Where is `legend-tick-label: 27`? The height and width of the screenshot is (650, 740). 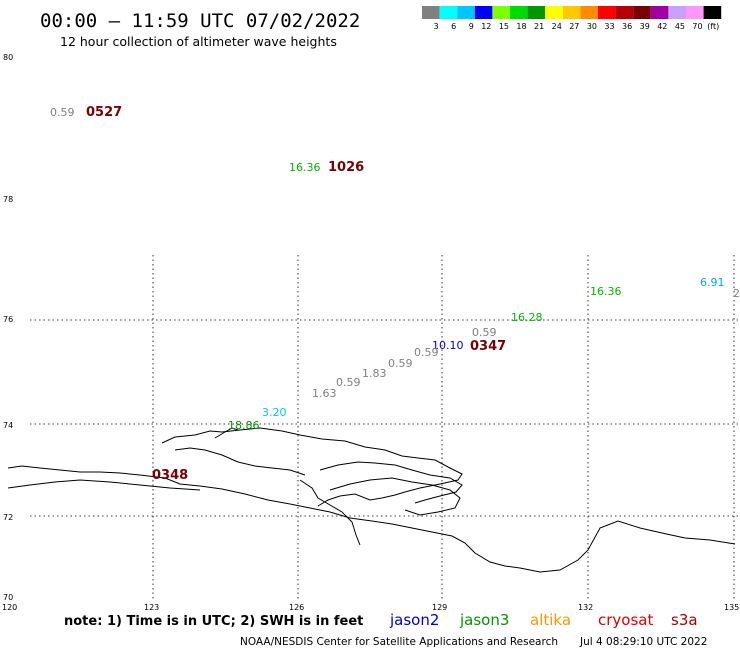 legend-tick-label: 27 is located at coordinates (574, 26).